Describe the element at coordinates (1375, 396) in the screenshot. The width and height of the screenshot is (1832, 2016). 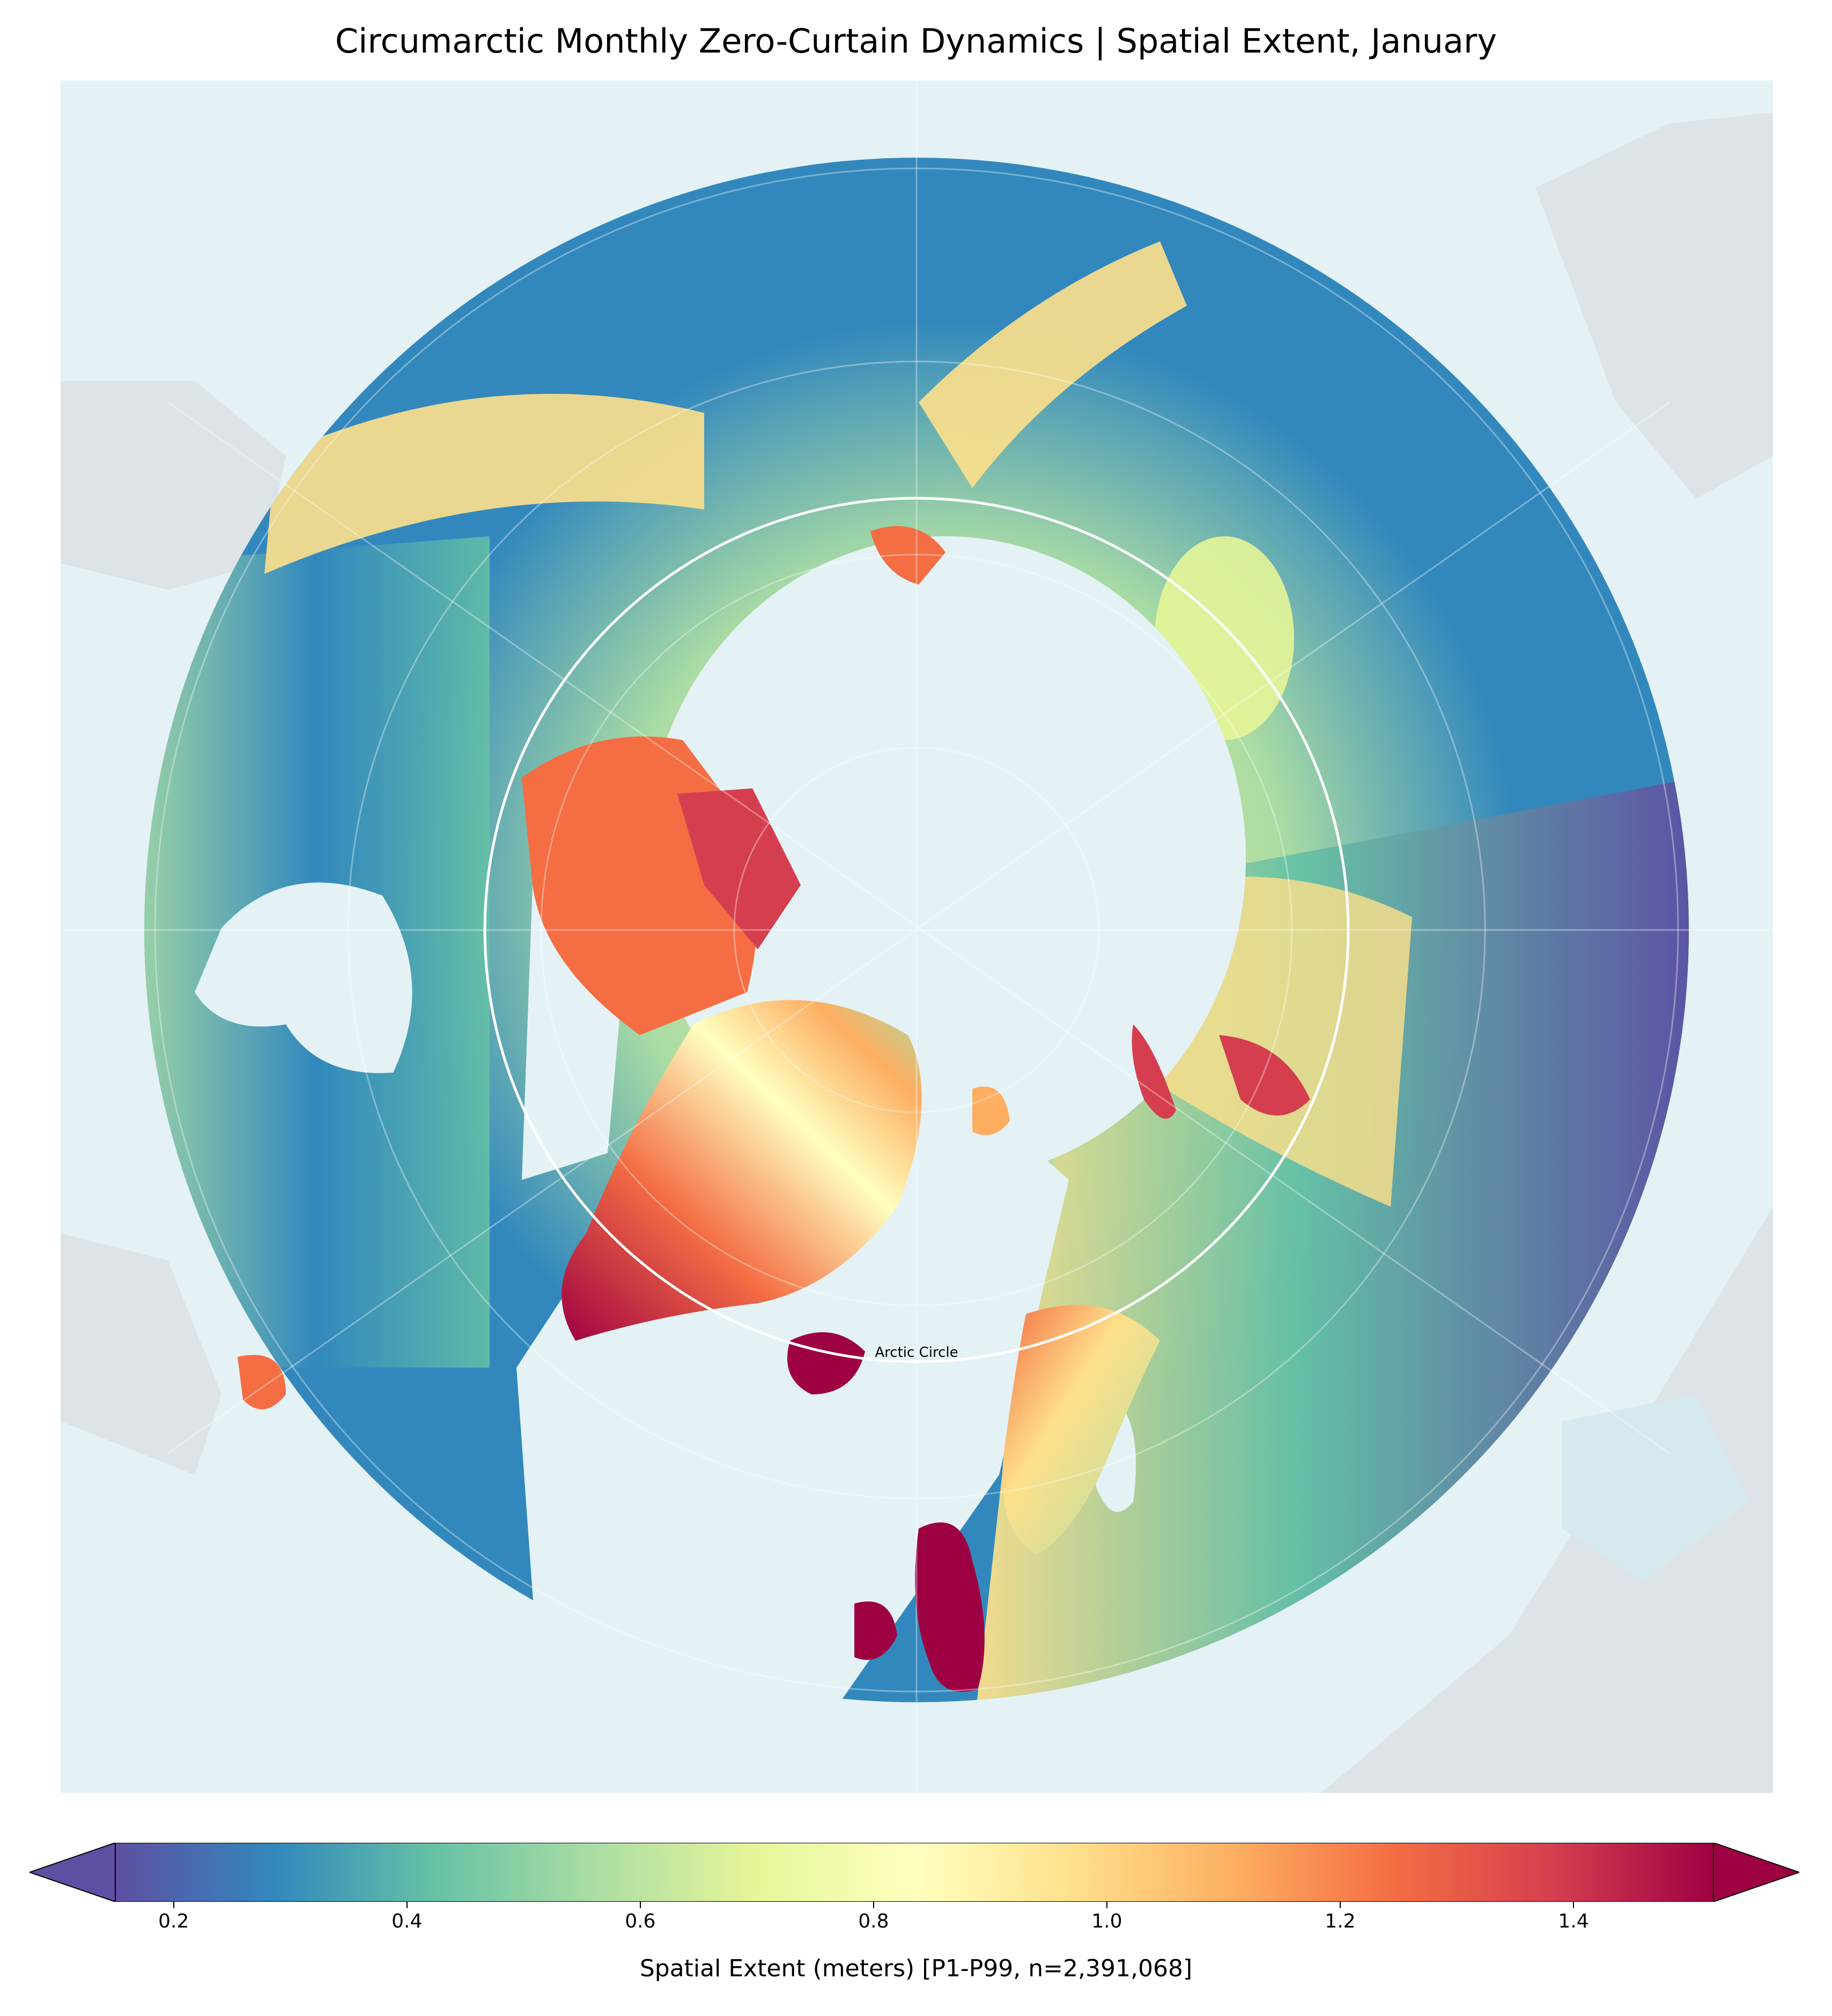
I see `kamchatka` at that location.